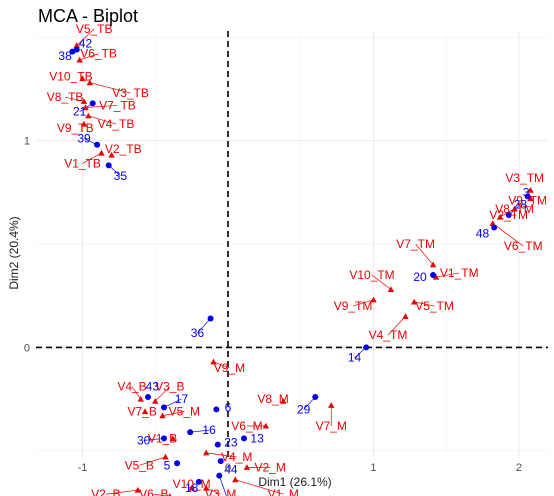 Image resolution: width=554 pixels, height=496 pixels. I want to click on variable-label: V4_B, so click(131, 387).